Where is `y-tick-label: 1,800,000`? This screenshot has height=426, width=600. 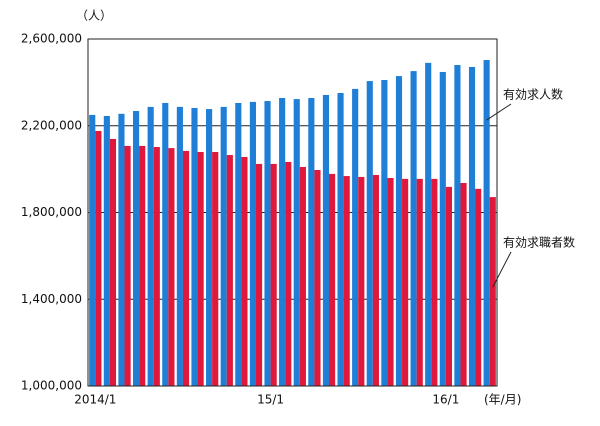 y-tick-label: 1,800,000 is located at coordinates (51, 212).